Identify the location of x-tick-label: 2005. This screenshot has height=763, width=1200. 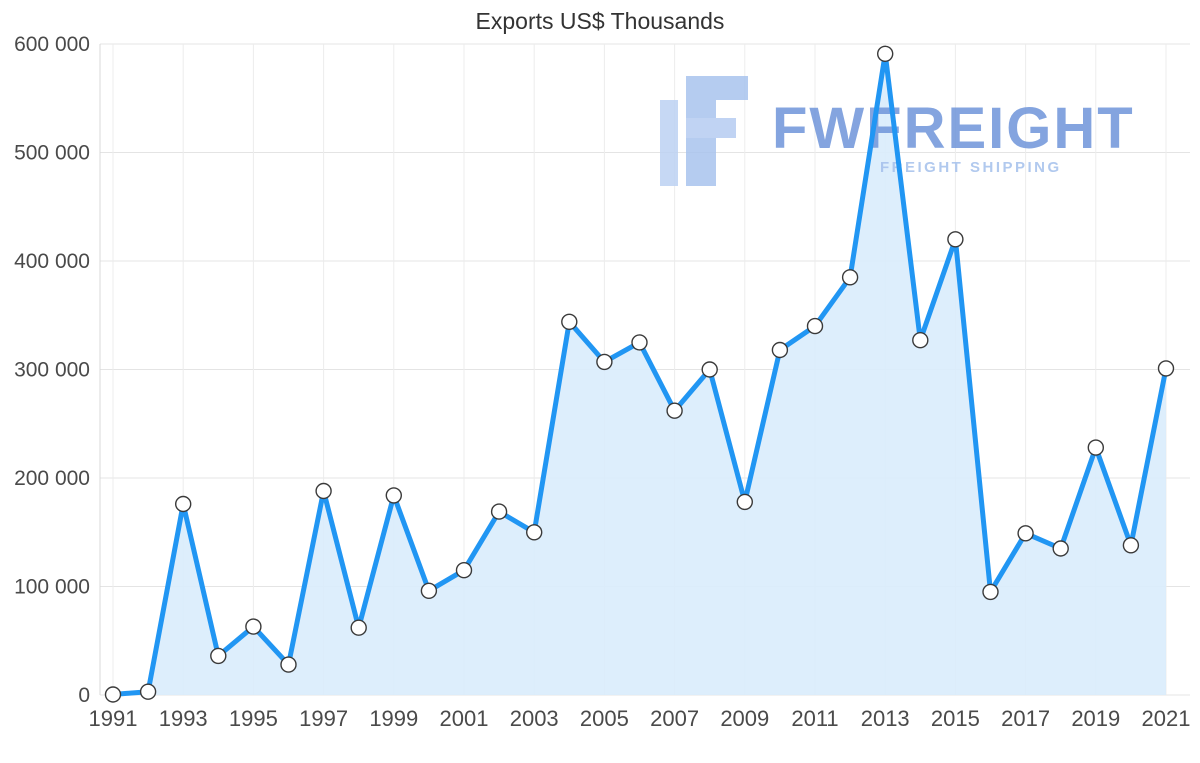
(604, 718).